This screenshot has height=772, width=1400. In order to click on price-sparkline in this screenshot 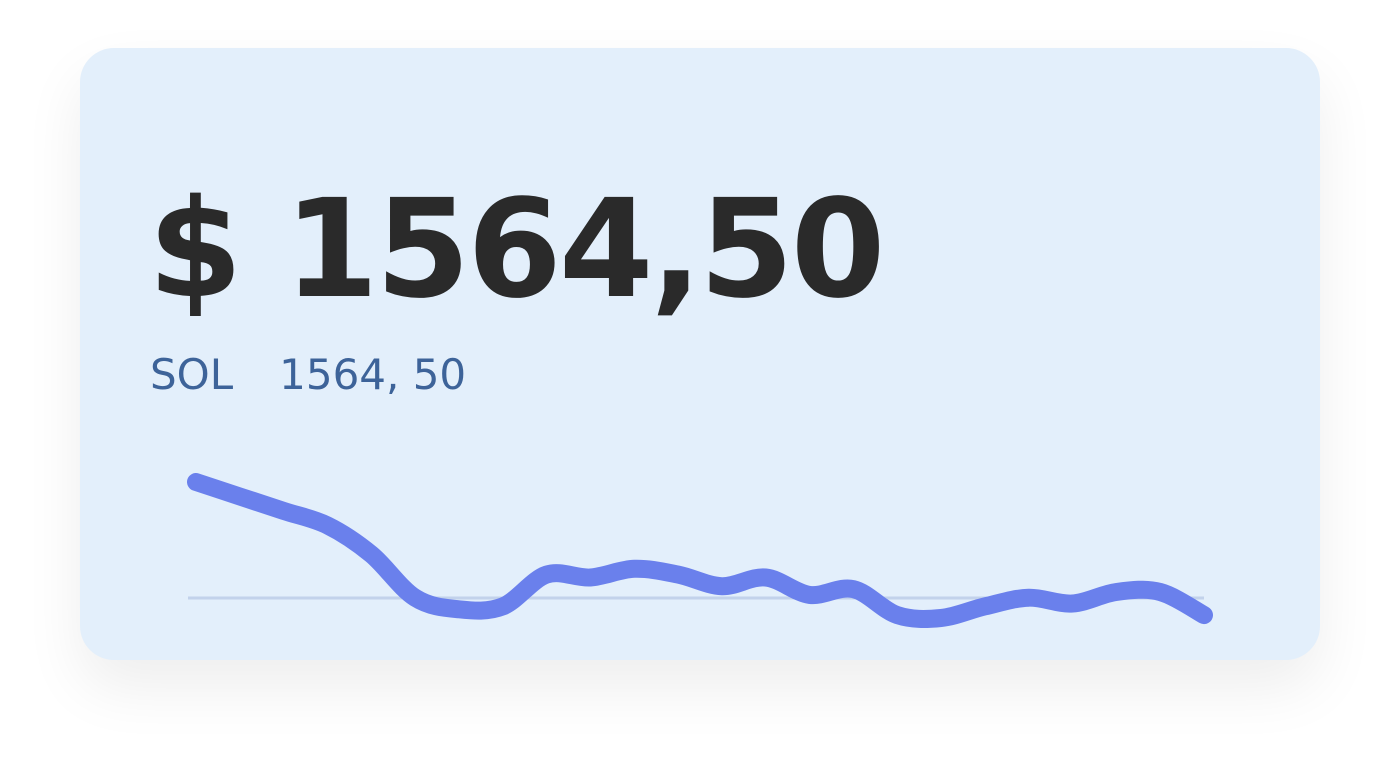, I will do `click(700, 550)`.